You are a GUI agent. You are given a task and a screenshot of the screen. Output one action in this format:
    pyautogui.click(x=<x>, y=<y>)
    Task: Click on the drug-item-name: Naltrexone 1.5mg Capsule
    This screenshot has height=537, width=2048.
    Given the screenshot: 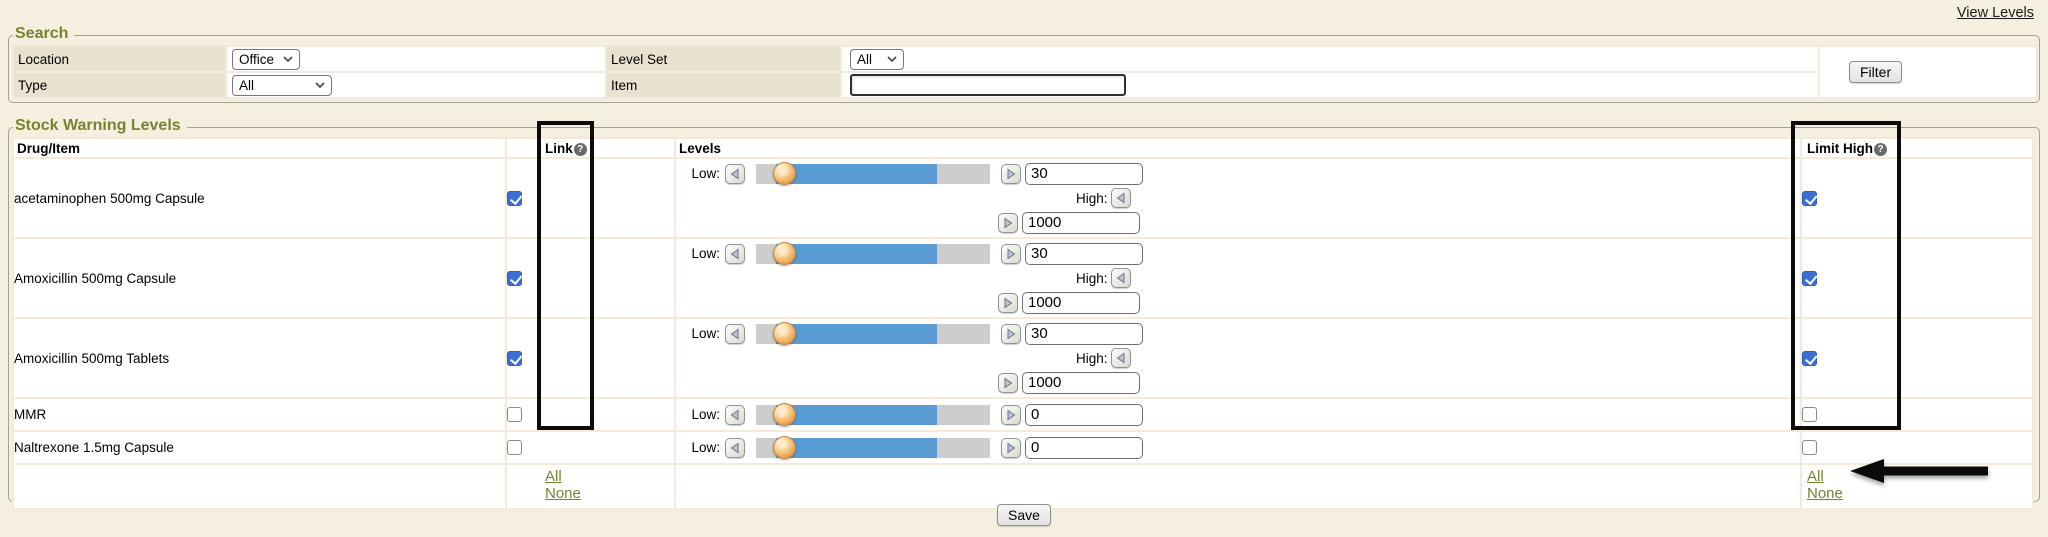 What is the action you would take?
    pyautogui.click(x=260, y=448)
    